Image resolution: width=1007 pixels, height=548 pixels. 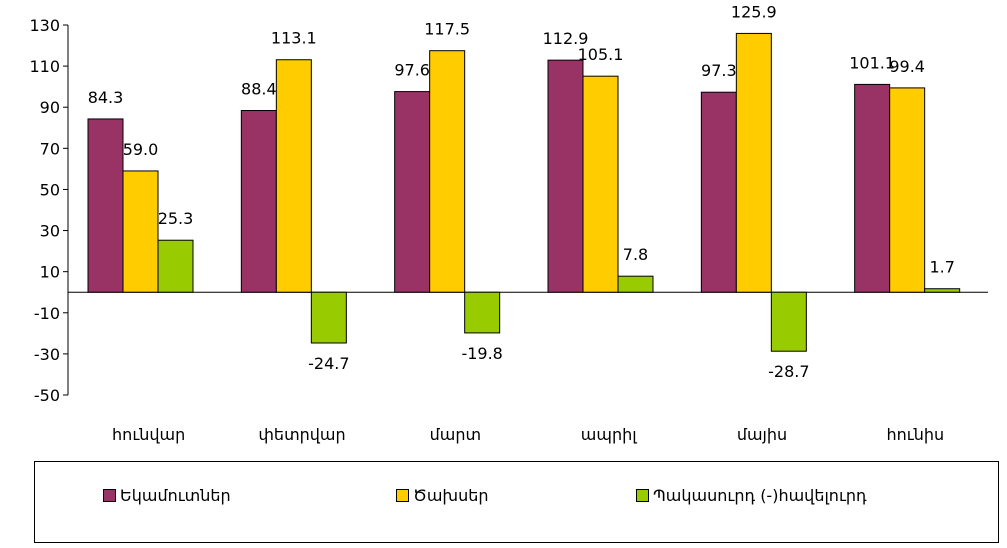 What do you see at coordinates (47, 395) in the screenshot?
I see `y-tick-label: -50` at bounding box center [47, 395].